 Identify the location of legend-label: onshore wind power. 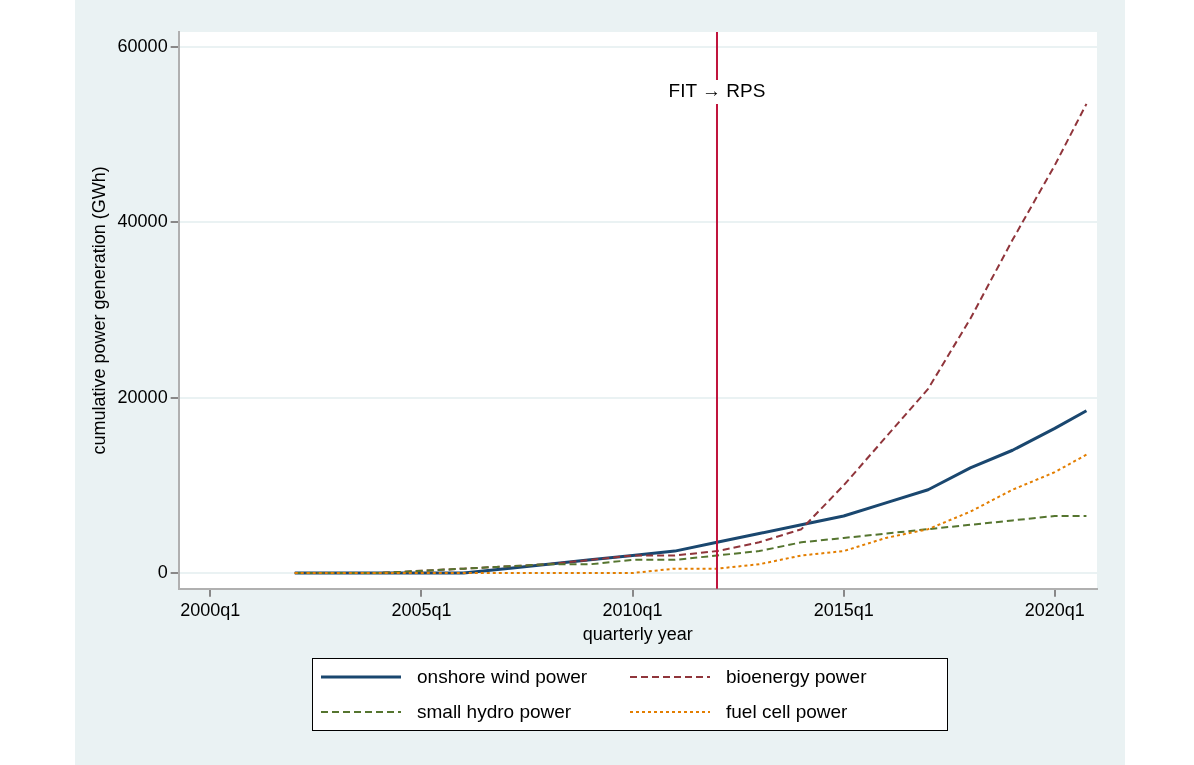
(502, 676).